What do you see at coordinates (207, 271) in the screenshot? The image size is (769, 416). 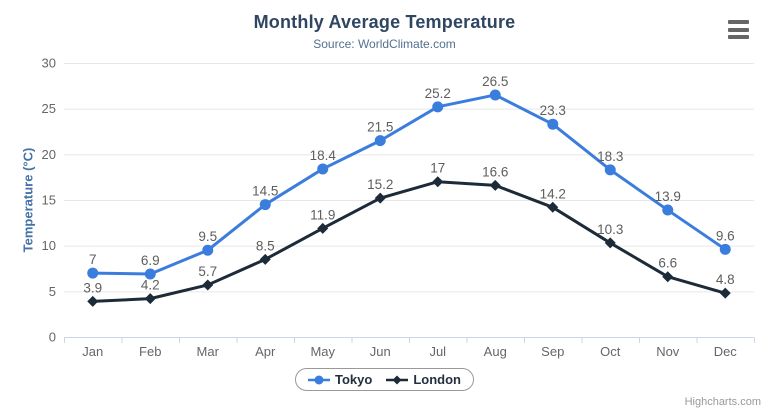 I see `series-london-data-label: 5.7` at bounding box center [207, 271].